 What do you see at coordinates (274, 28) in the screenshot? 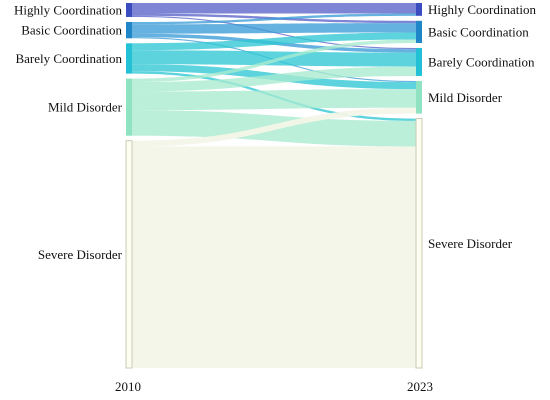
I see `flow-bc-to-bc` at bounding box center [274, 28].